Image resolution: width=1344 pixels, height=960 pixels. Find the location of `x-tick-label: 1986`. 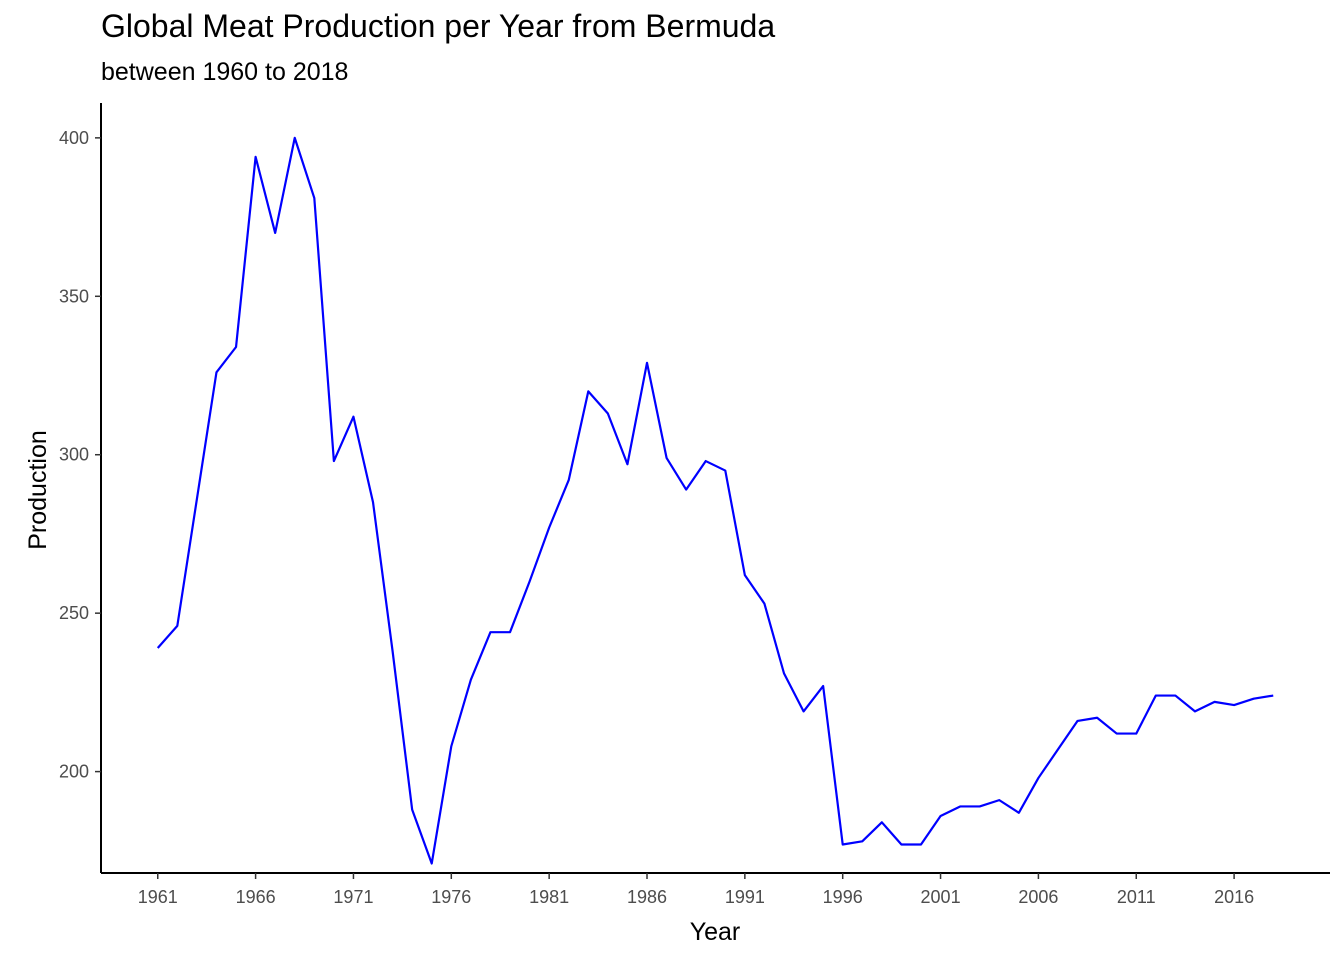

x-tick-label: 1986 is located at coordinates (647, 897).